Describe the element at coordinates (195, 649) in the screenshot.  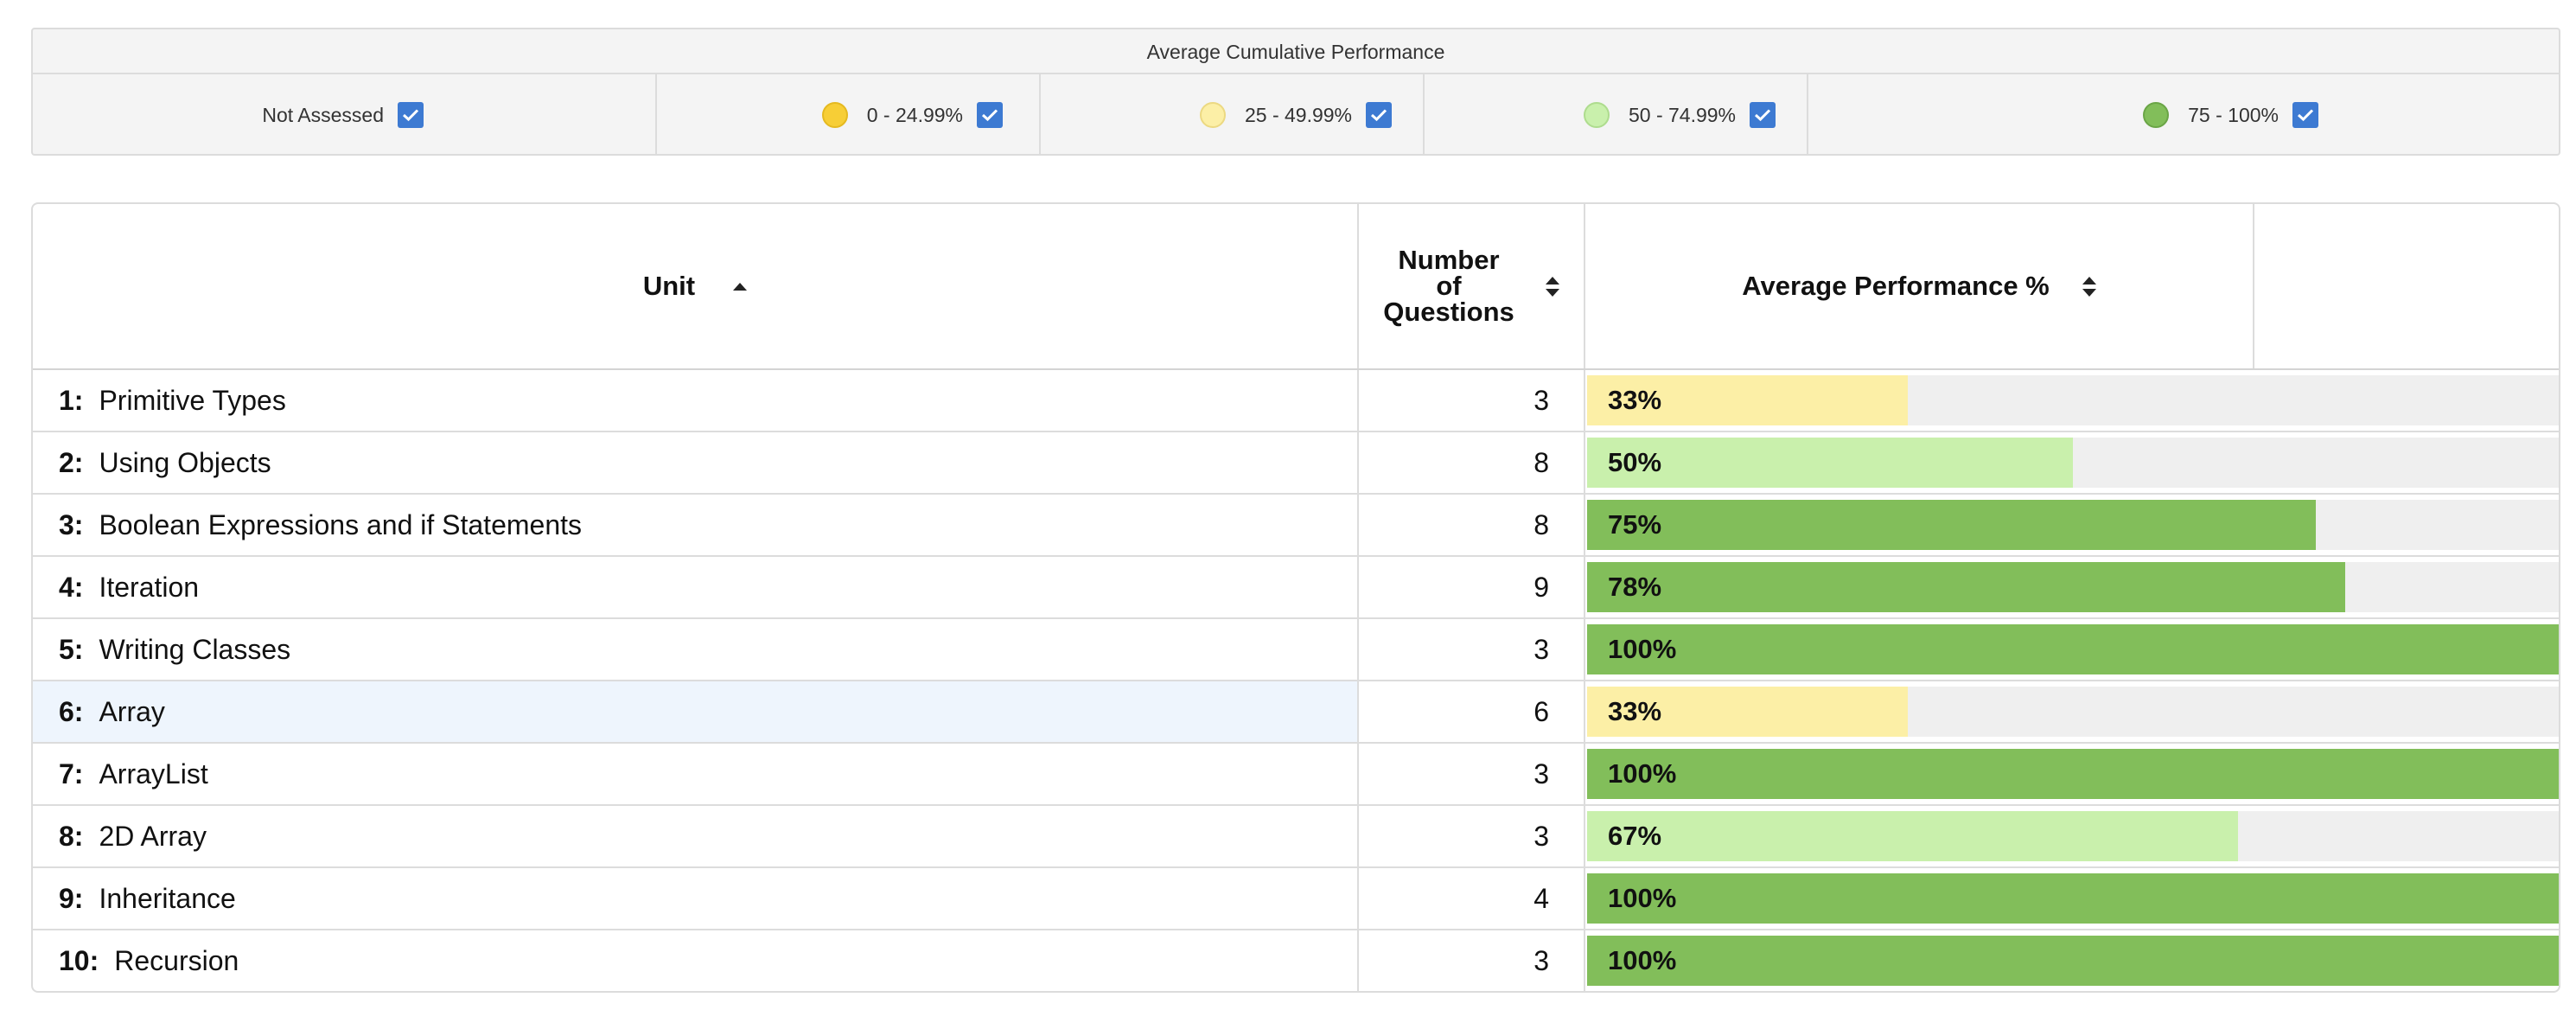
I see `unit-name: Writing Classes` at that location.